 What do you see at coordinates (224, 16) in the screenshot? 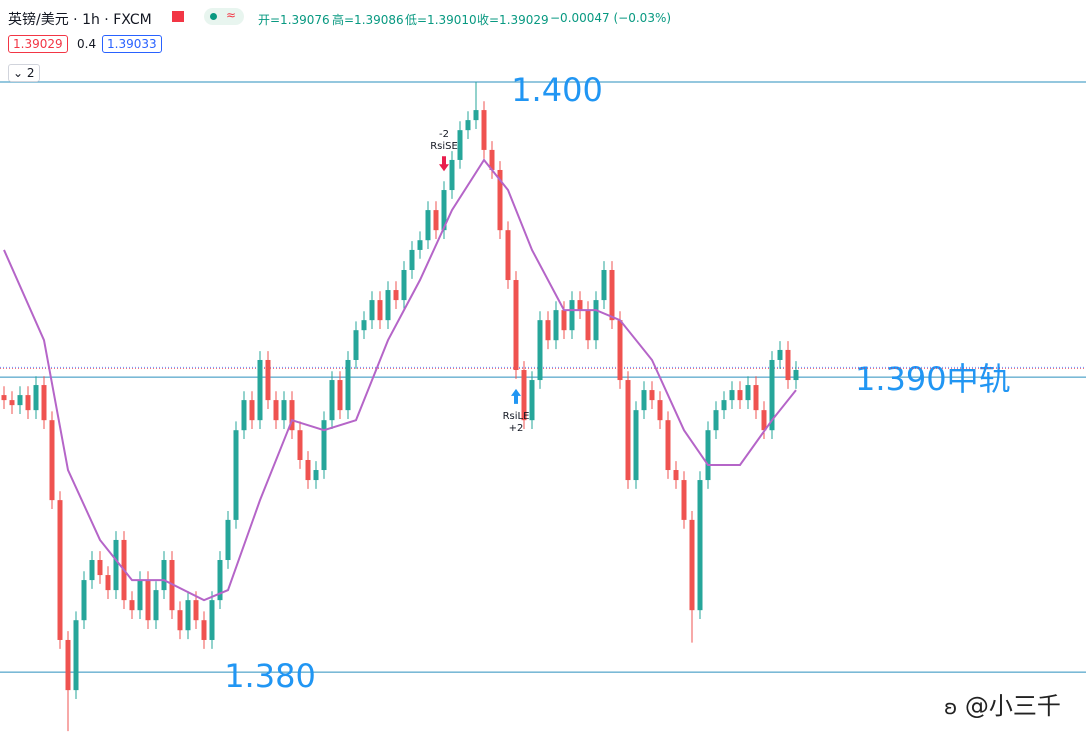
I see `status-pill: ≈` at bounding box center [224, 16].